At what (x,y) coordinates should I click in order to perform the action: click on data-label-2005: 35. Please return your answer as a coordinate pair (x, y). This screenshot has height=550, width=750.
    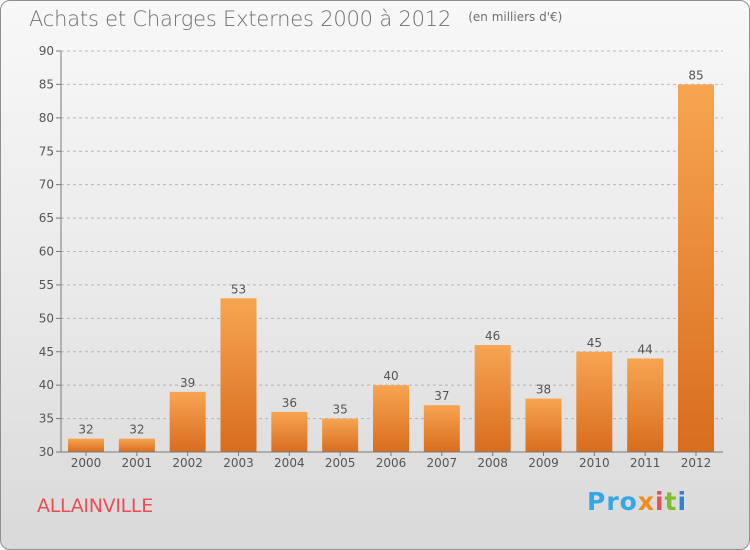
    Looking at the image, I should click on (340, 410).